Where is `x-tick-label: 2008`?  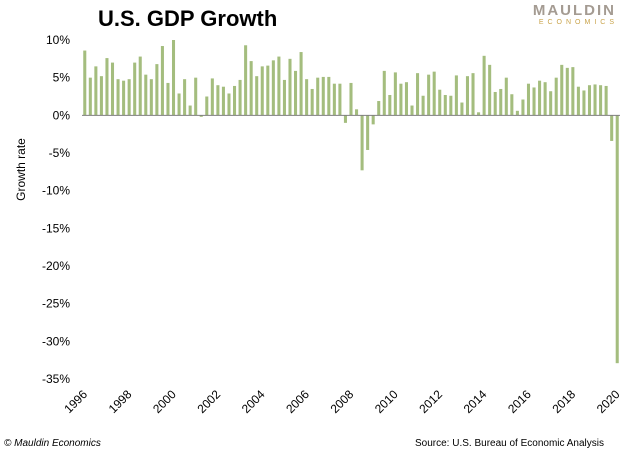 x-tick-label: 2008 is located at coordinates (342, 401).